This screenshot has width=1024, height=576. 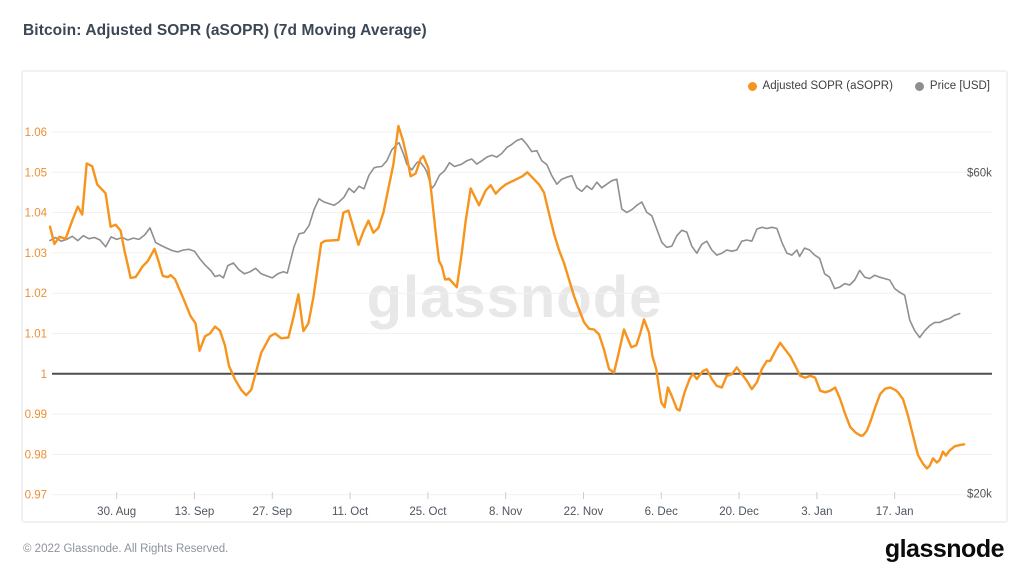 I want to click on copyright-text: © 2022 Glassnode. All Rights Reserved., so click(x=126, y=549).